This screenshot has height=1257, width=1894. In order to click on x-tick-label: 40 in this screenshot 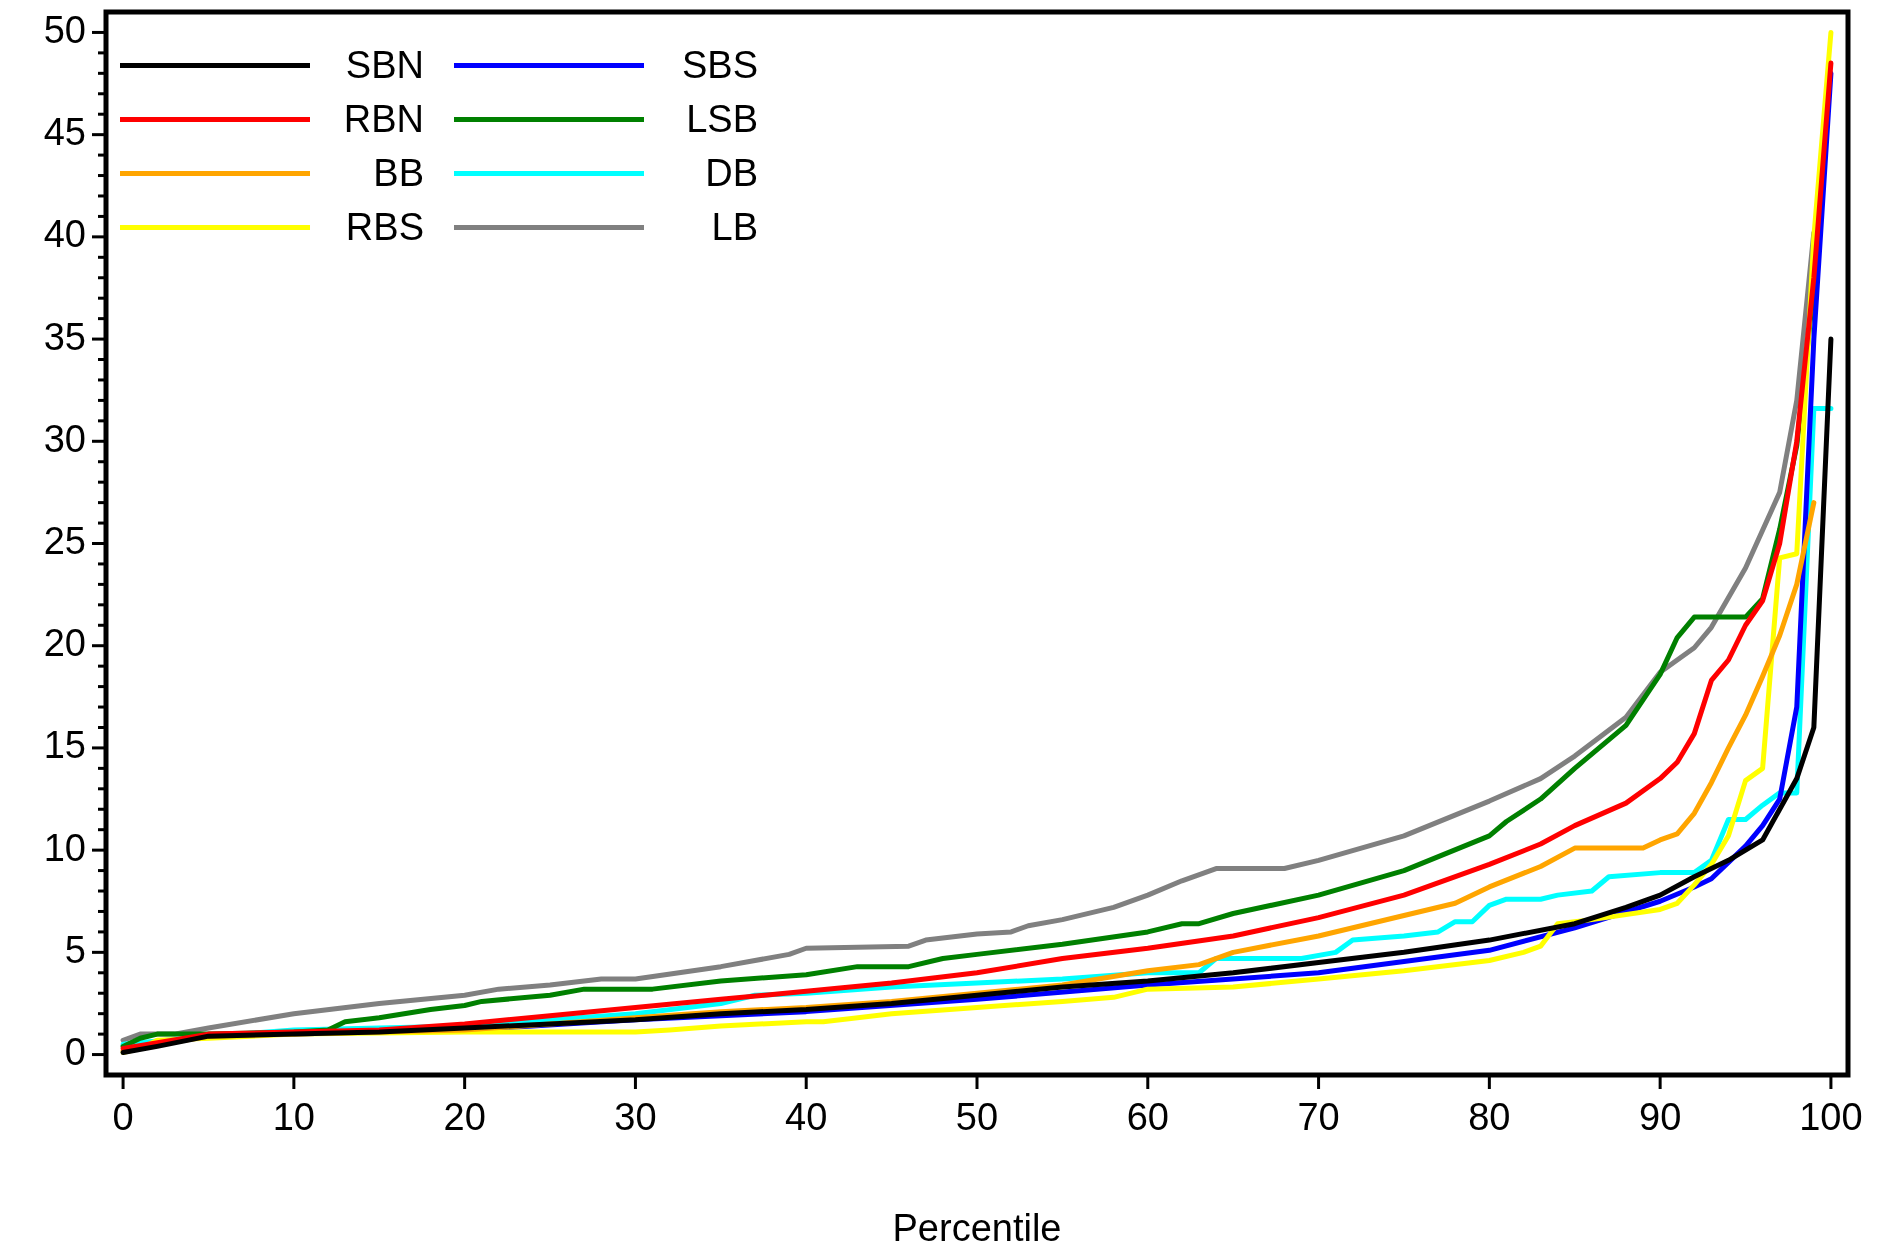, I will do `click(806, 1117)`.